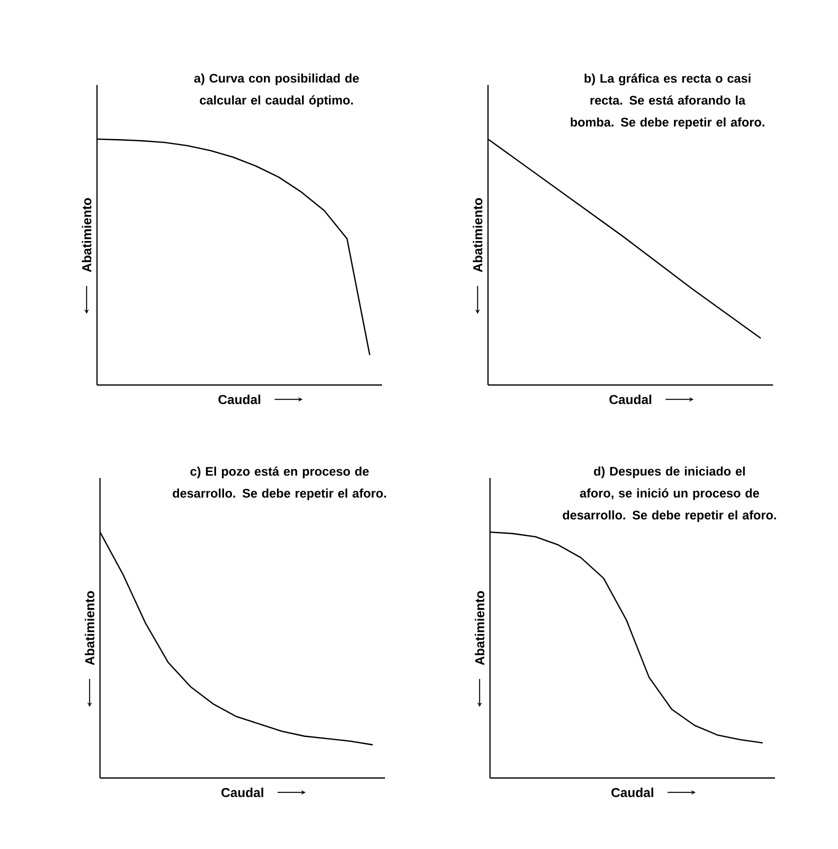  What do you see at coordinates (669, 494) in the screenshot?
I see `text: d) Despues de iniciado el aforo, se inició un proceso de desarrollo. Se debe repetir el aforo.` at bounding box center [669, 494].